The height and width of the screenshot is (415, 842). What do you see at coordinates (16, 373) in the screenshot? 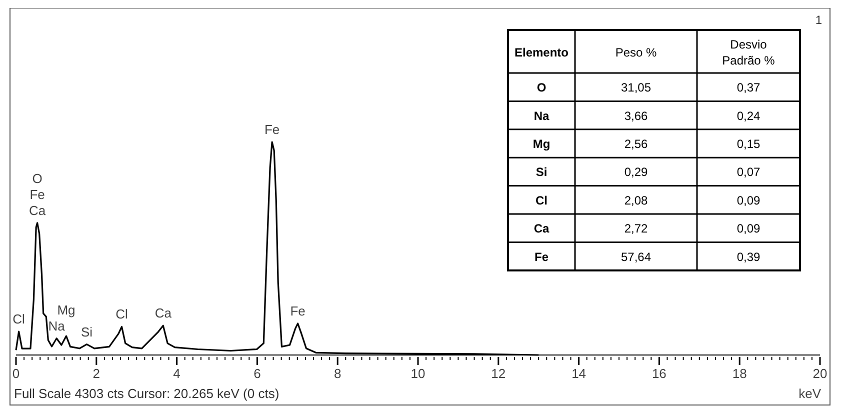
I see `x-tick-label: 0` at bounding box center [16, 373].